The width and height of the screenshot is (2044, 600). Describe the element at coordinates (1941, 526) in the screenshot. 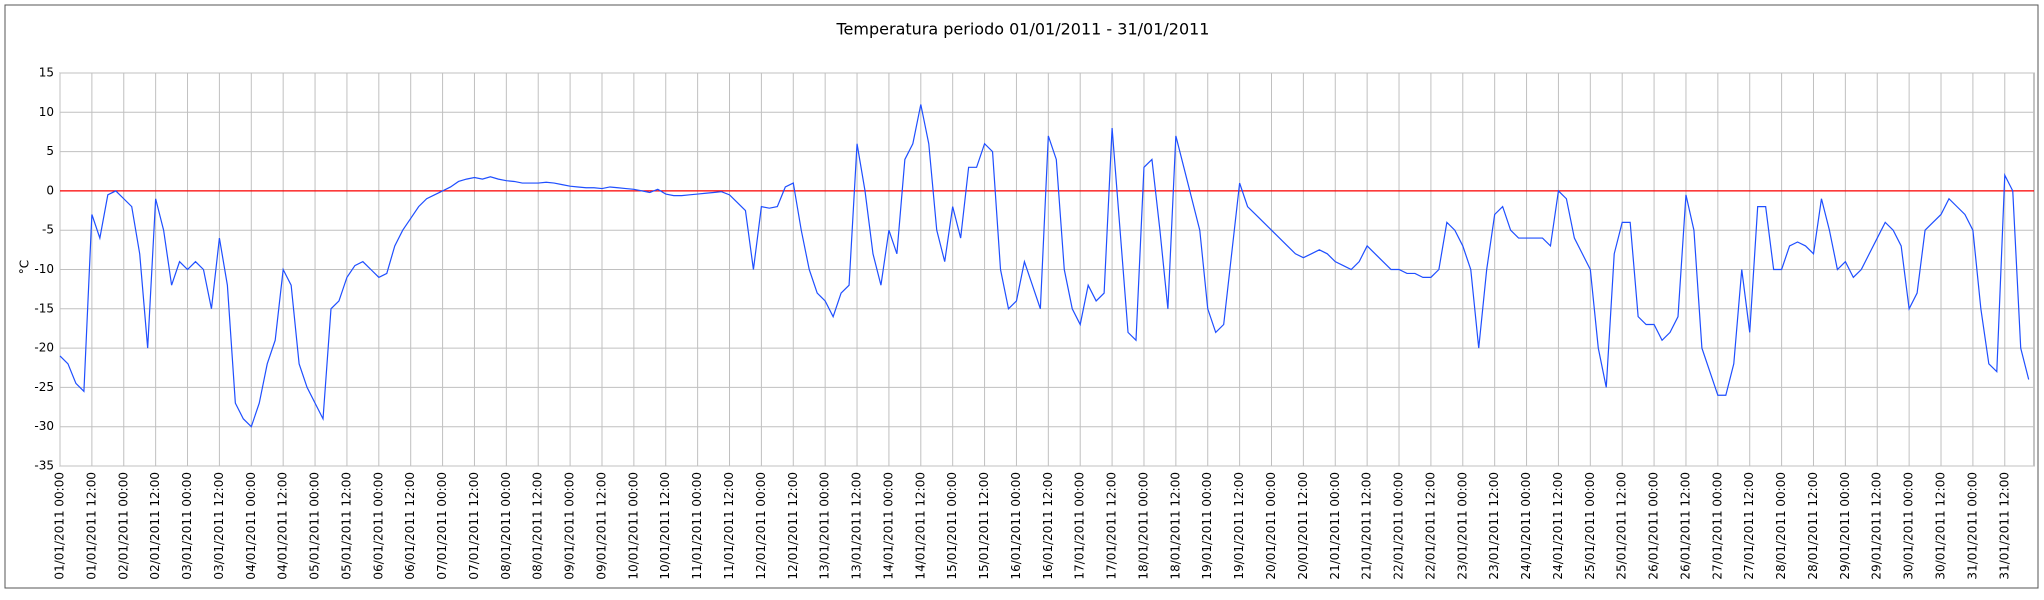

I see `x-tick-label: 30/01/2011 12:00` at that location.